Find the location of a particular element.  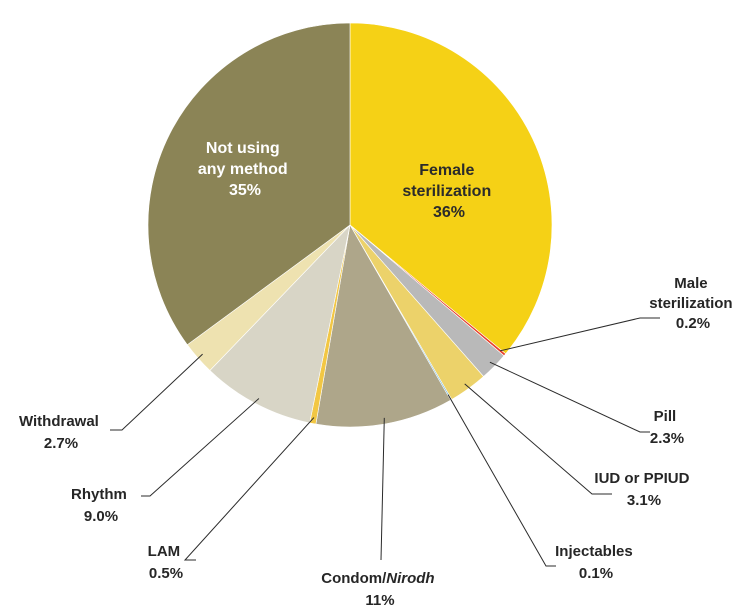

leader-line-male-sterilization is located at coordinates (580, 334).